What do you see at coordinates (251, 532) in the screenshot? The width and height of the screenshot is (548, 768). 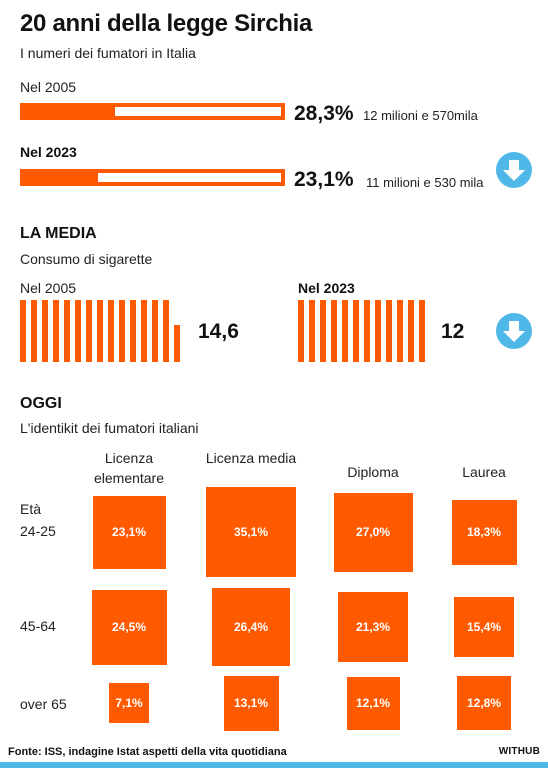 I see `identikit-cell: 35,1%` at bounding box center [251, 532].